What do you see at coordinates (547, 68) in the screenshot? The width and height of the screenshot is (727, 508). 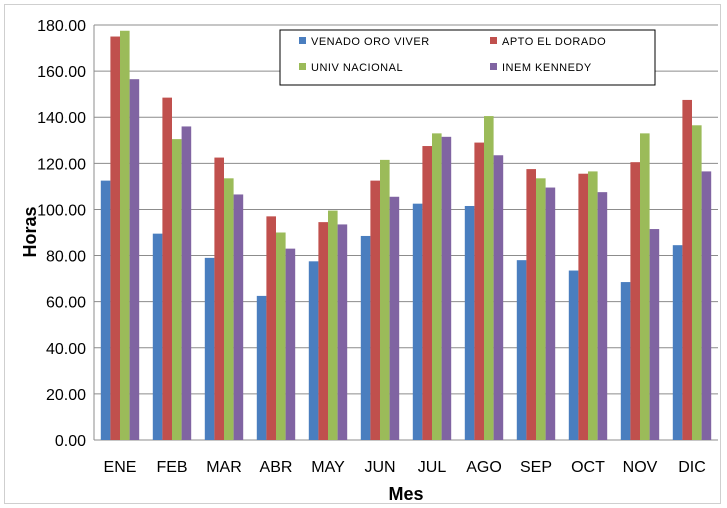 I see `legend-label: INEM KENNEDY` at bounding box center [547, 68].